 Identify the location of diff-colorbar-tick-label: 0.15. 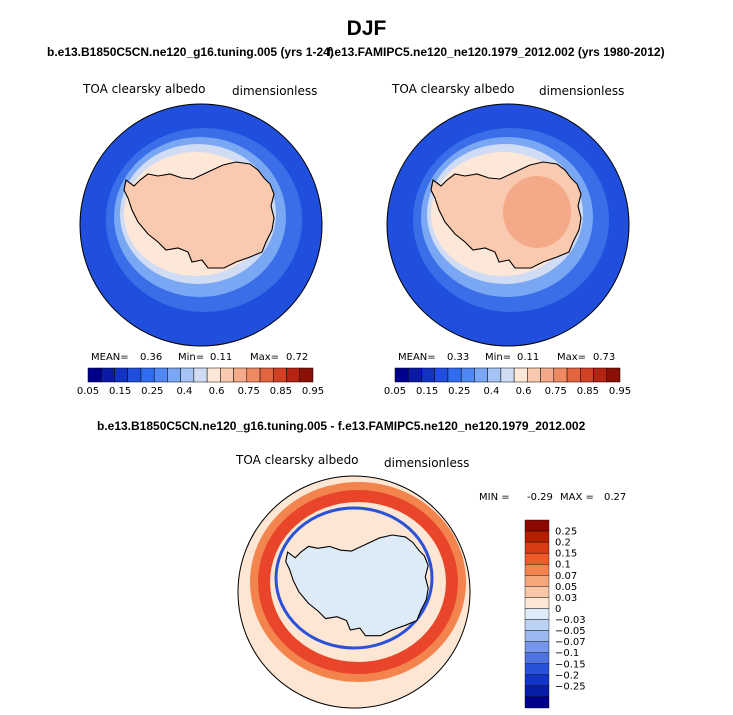
(566, 554).